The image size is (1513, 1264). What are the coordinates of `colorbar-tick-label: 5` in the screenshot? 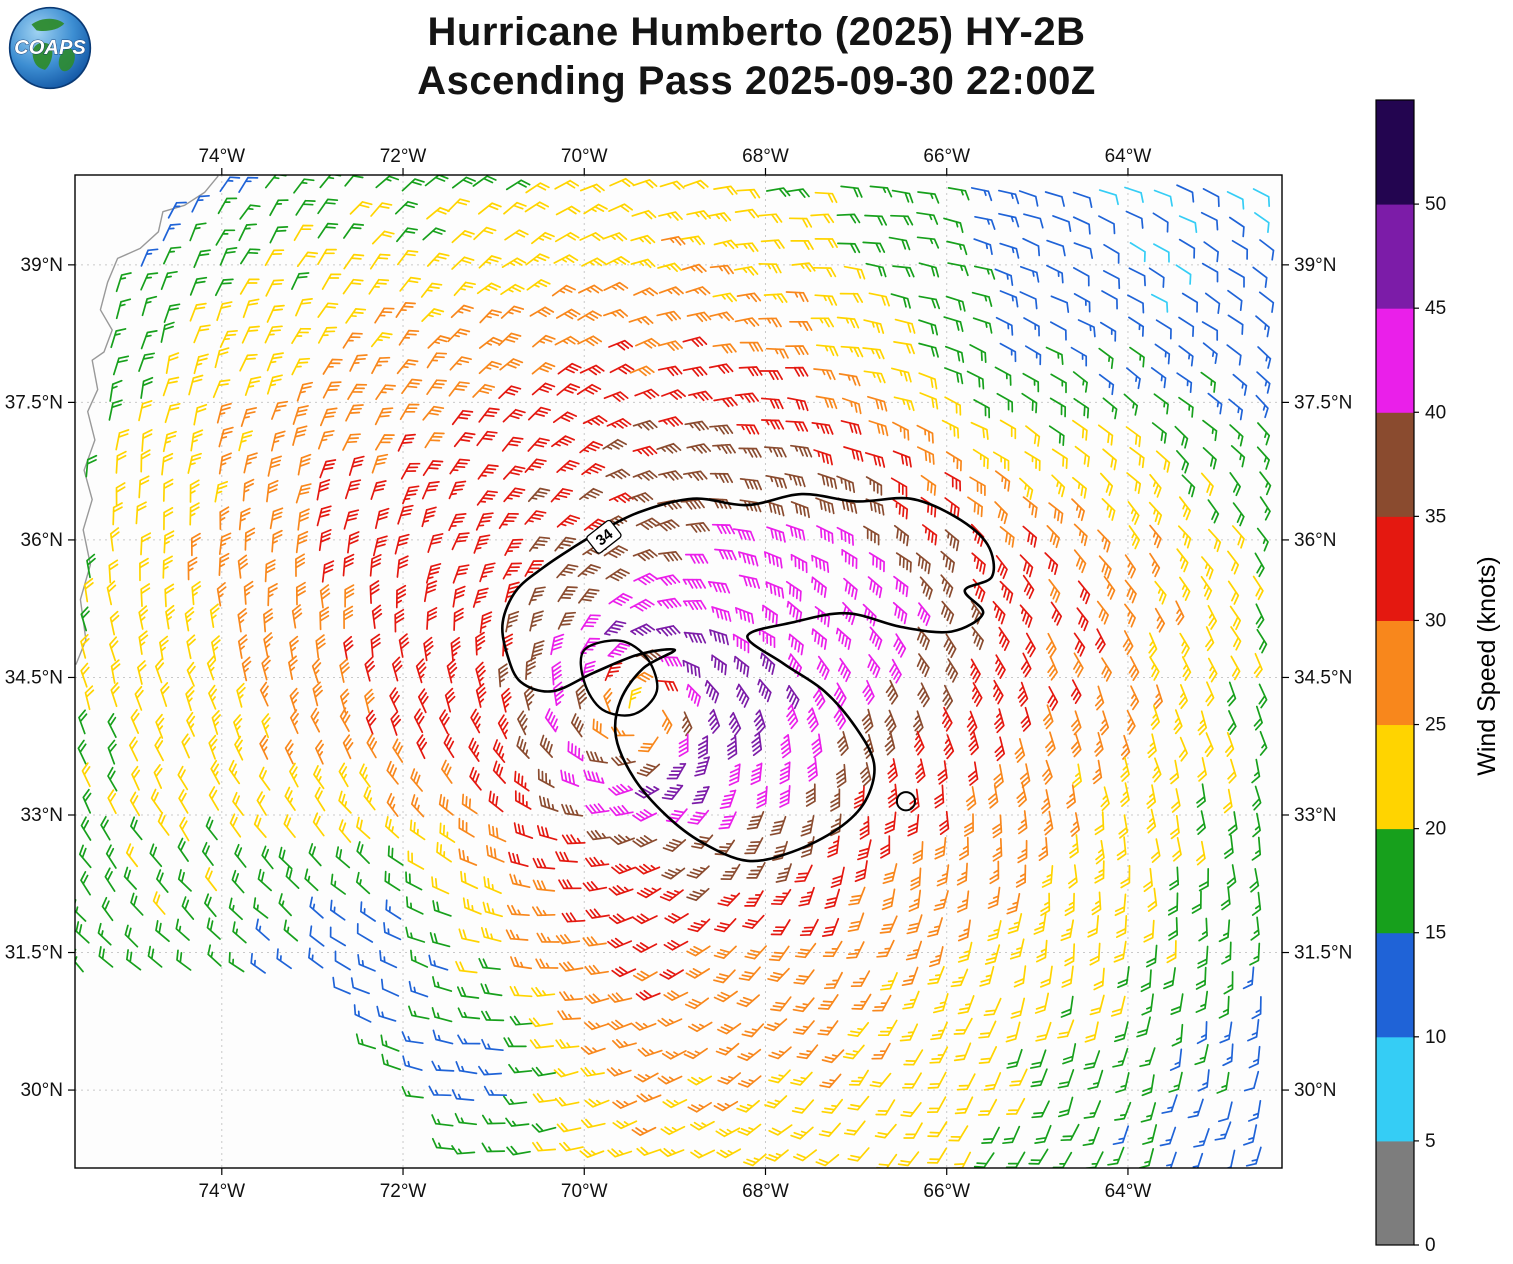 It's located at (1430, 1141).